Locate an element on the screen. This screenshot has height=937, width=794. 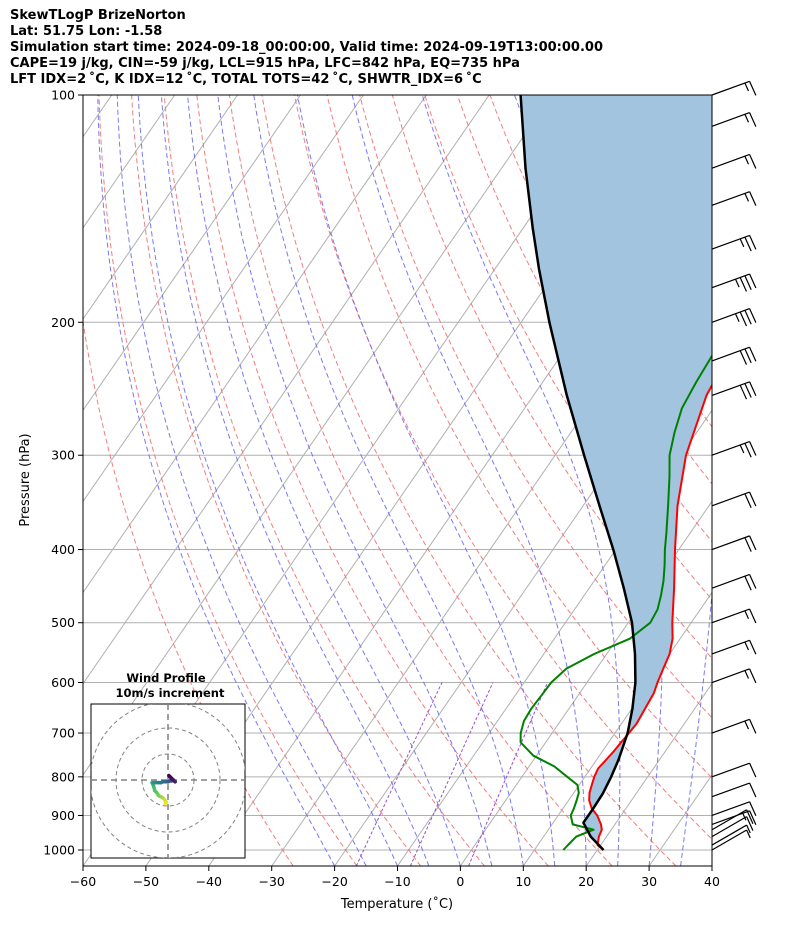
y-tick-label: 600 is located at coordinates (63, 682).